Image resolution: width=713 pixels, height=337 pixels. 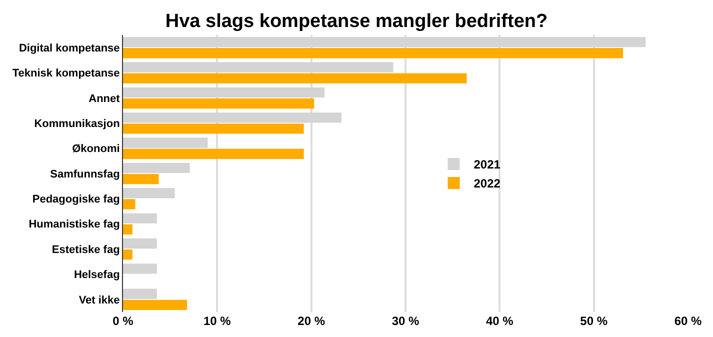 What do you see at coordinates (594, 321) in the screenshot?
I see `x-tick-label: 50 %` at bounding box center [594, 321].